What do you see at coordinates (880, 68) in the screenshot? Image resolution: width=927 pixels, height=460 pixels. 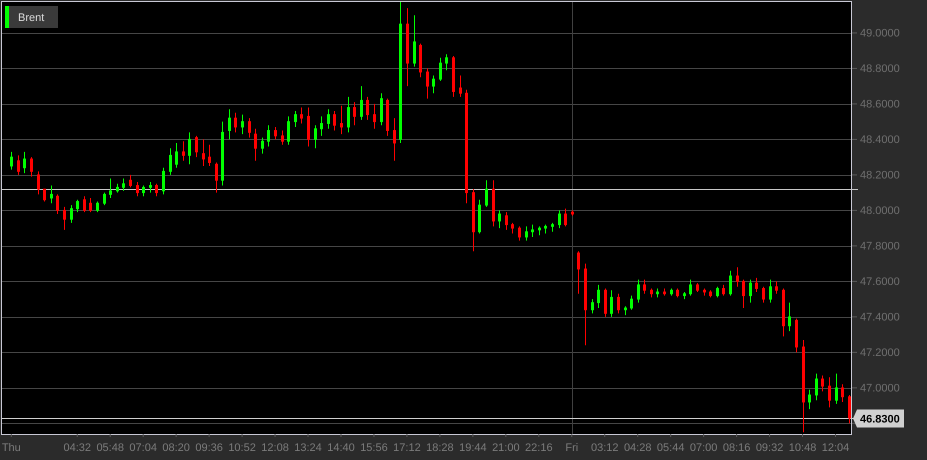 I see `y-tick-label: 48.8000` at bounding box center [880, 68].